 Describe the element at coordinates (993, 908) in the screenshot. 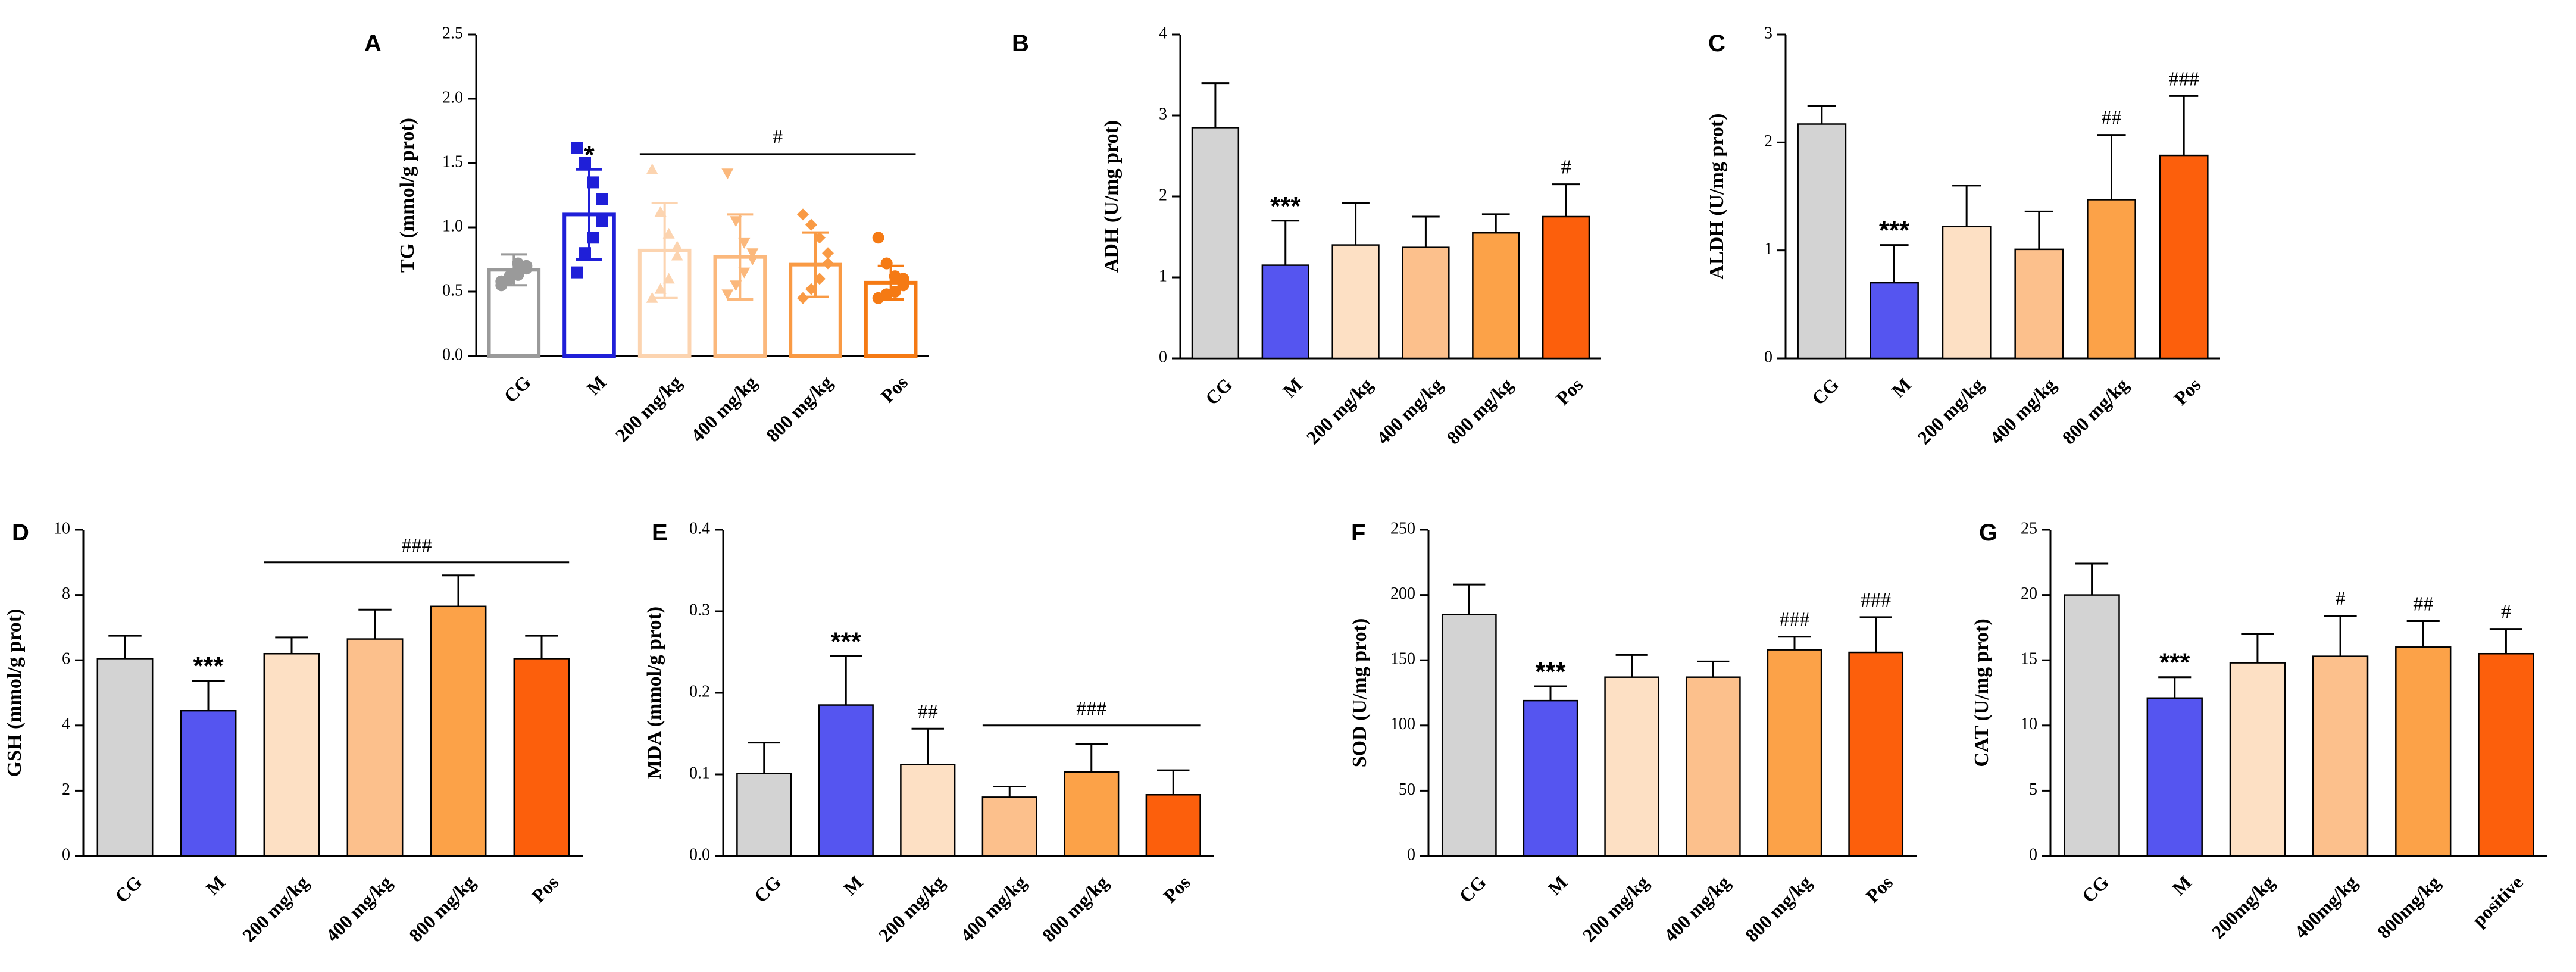

I see `panel-e-category-label: 400 mg/kg` at that location.